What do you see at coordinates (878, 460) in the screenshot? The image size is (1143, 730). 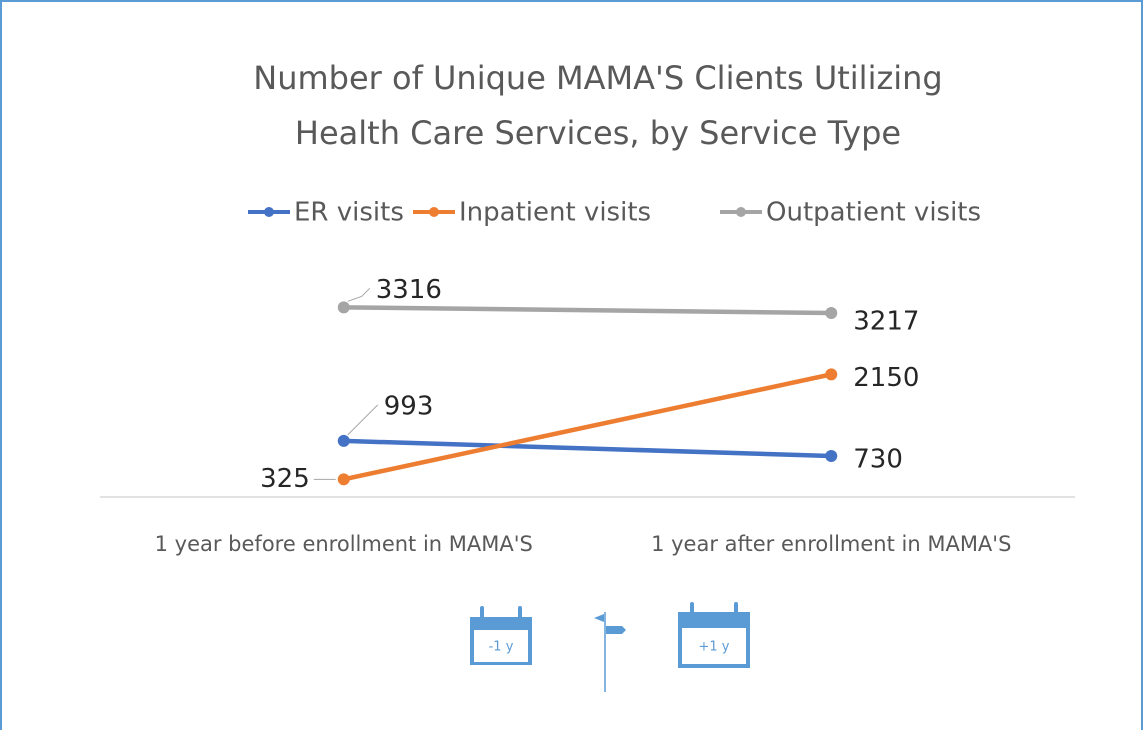 I see `data-label: 730` at bounding box center [878, 460].